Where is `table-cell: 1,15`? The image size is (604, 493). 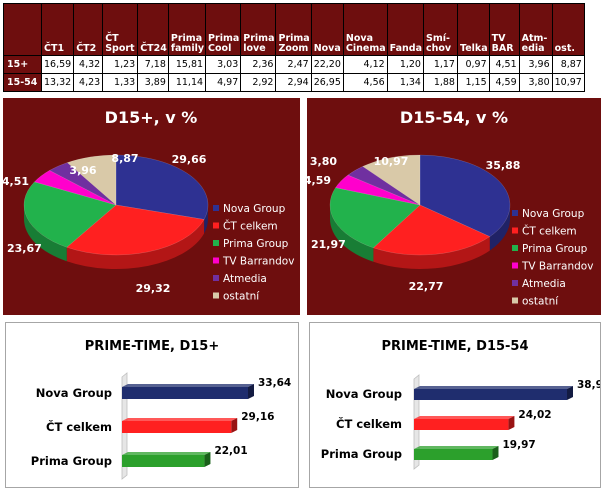 table-cell: 1,15 is located at coordinates (473, 82).